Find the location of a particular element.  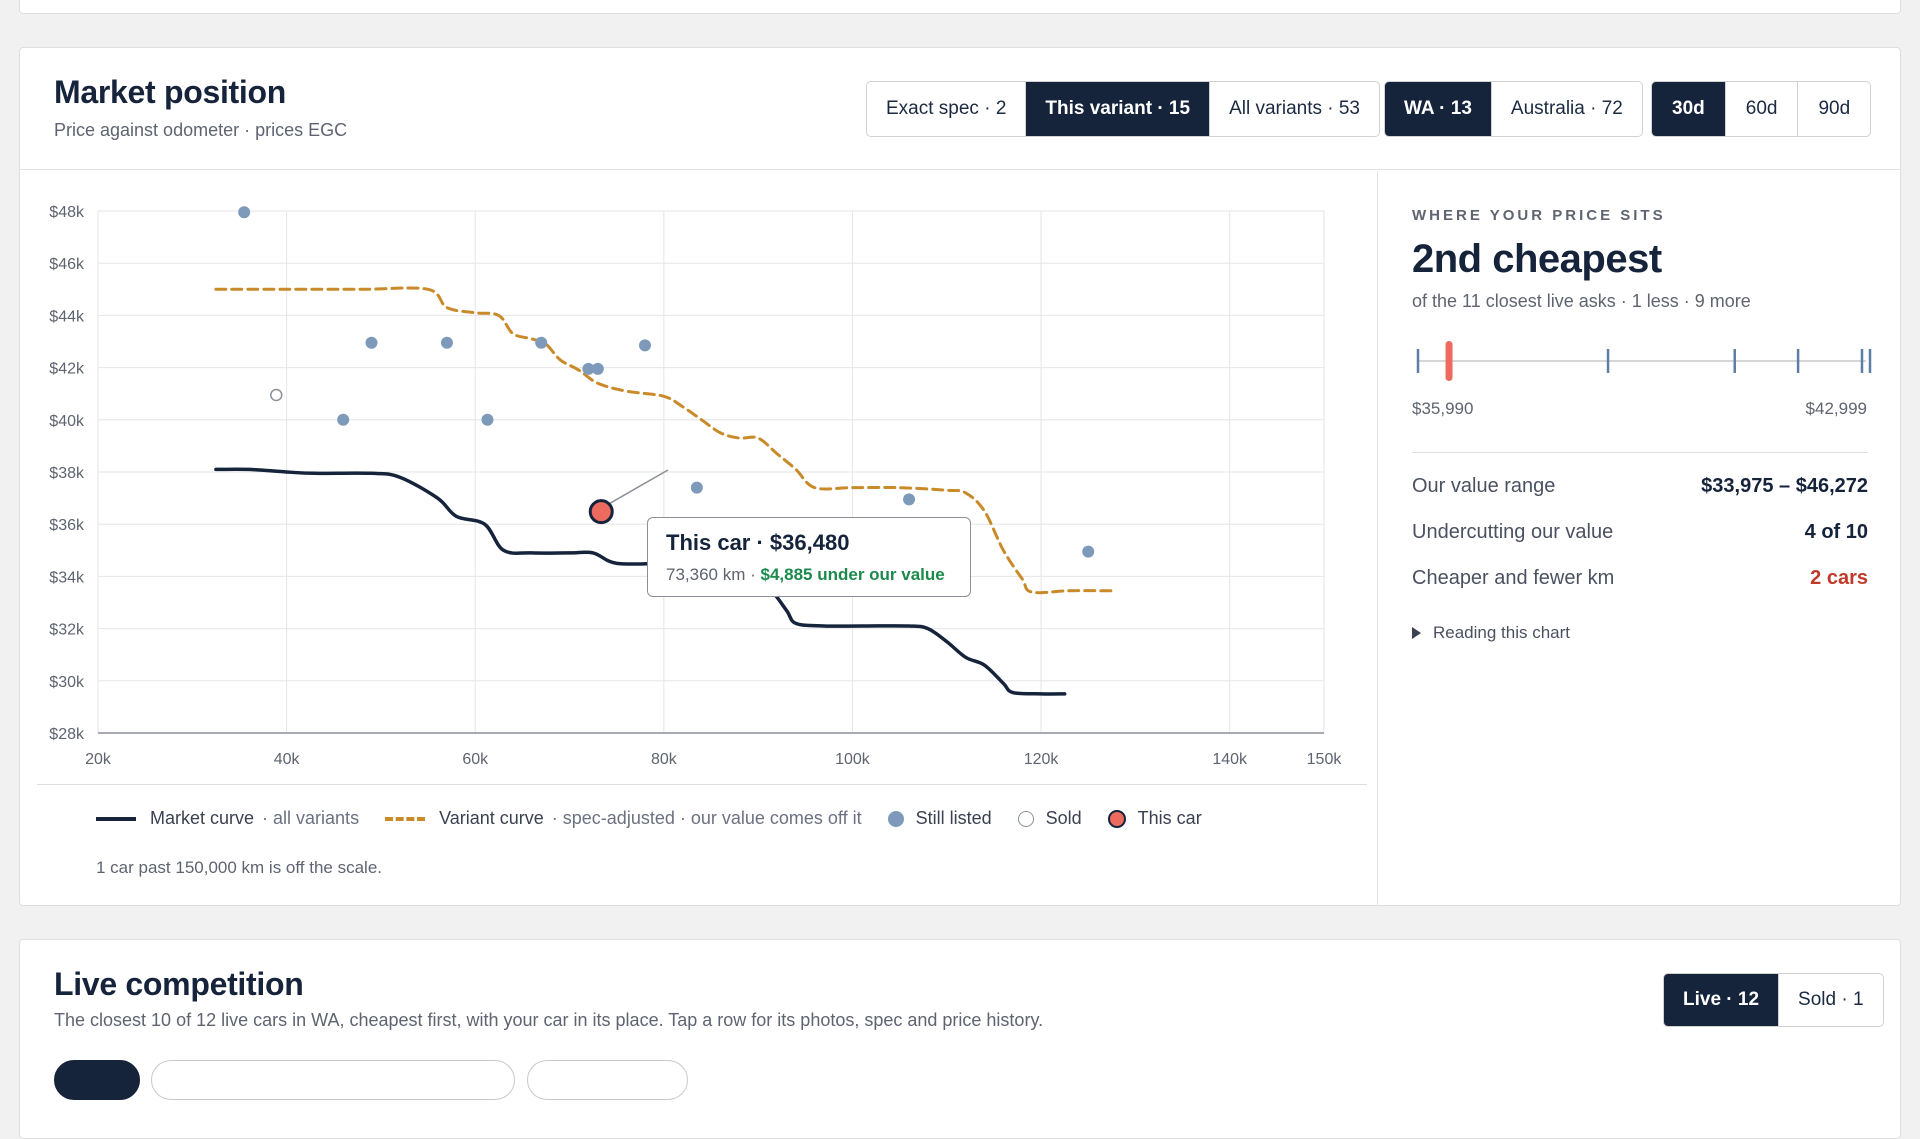

x-tick-label: 20k is located at coordinates (98, 759).